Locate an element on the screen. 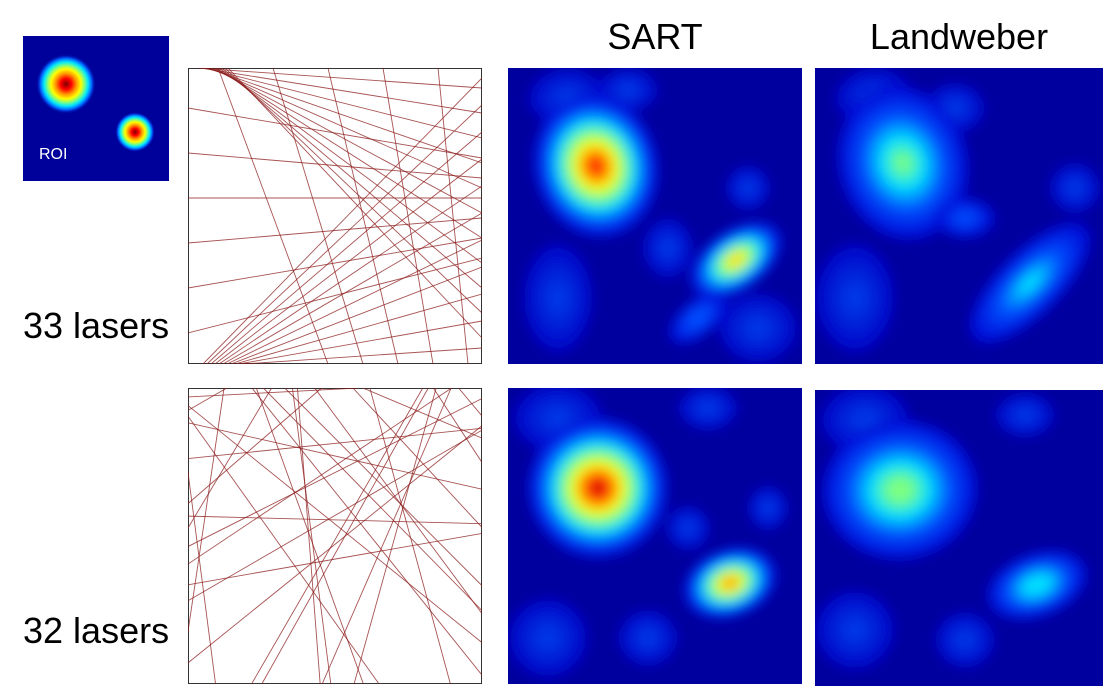  roi-blob-small is located at coordinates (135, 132).